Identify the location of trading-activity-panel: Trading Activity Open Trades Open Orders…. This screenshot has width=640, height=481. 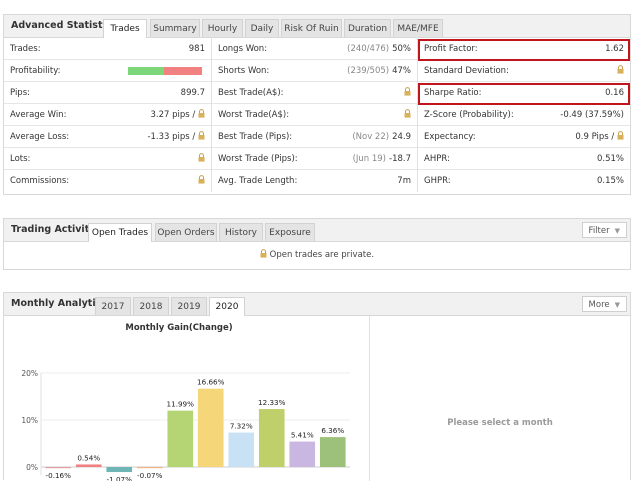
(317, 244).